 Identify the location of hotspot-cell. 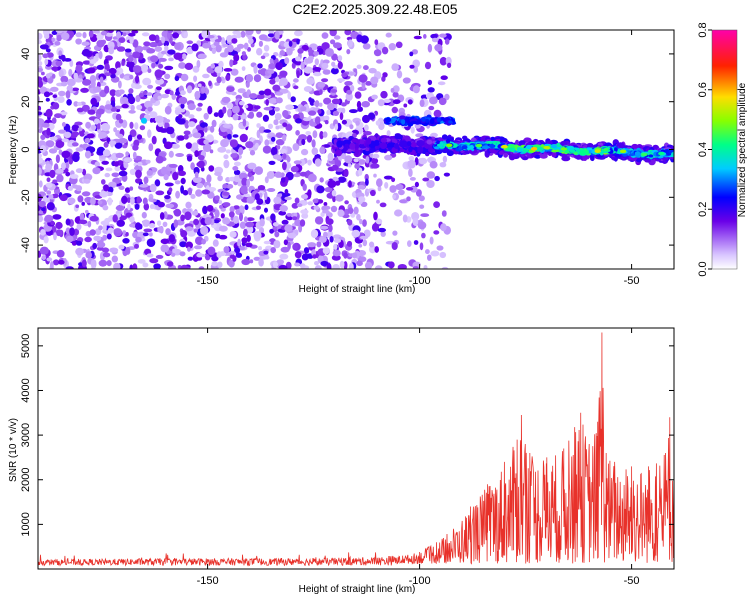
(144, 120).